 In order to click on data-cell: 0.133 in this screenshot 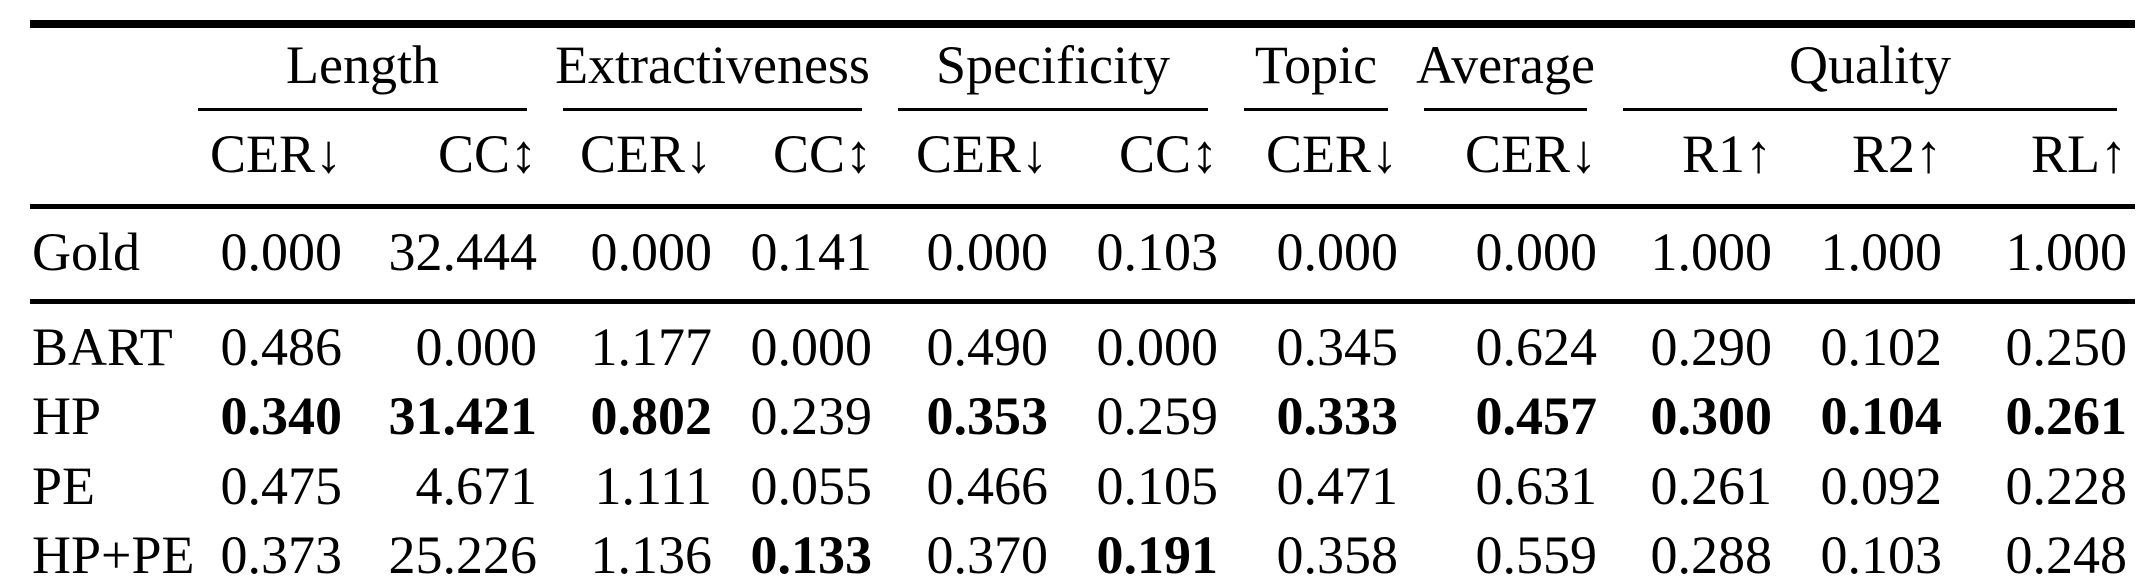, I will do `click(811, 552)`.